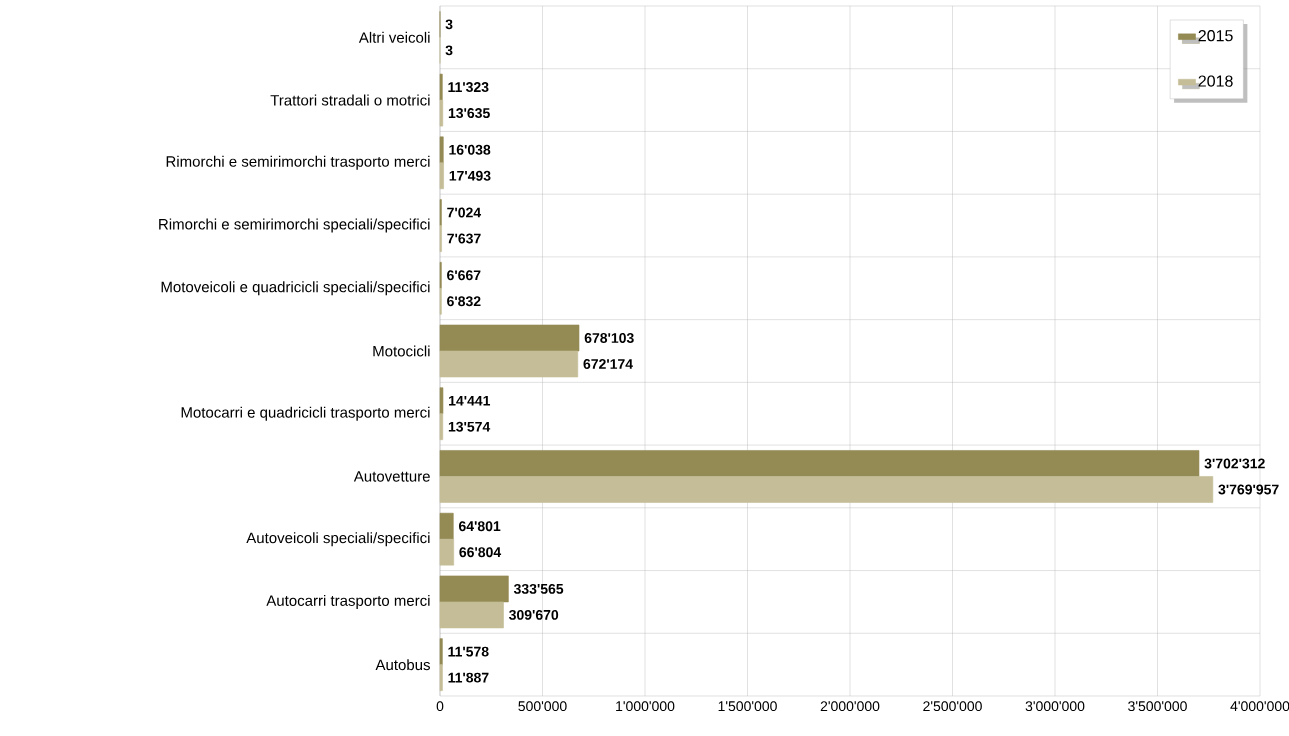 This screenshot has width=1289, height=736. Describe the element at coordinates (391, 476) in the screenshot. I see `y-tick-label: Autovetture` at that location.